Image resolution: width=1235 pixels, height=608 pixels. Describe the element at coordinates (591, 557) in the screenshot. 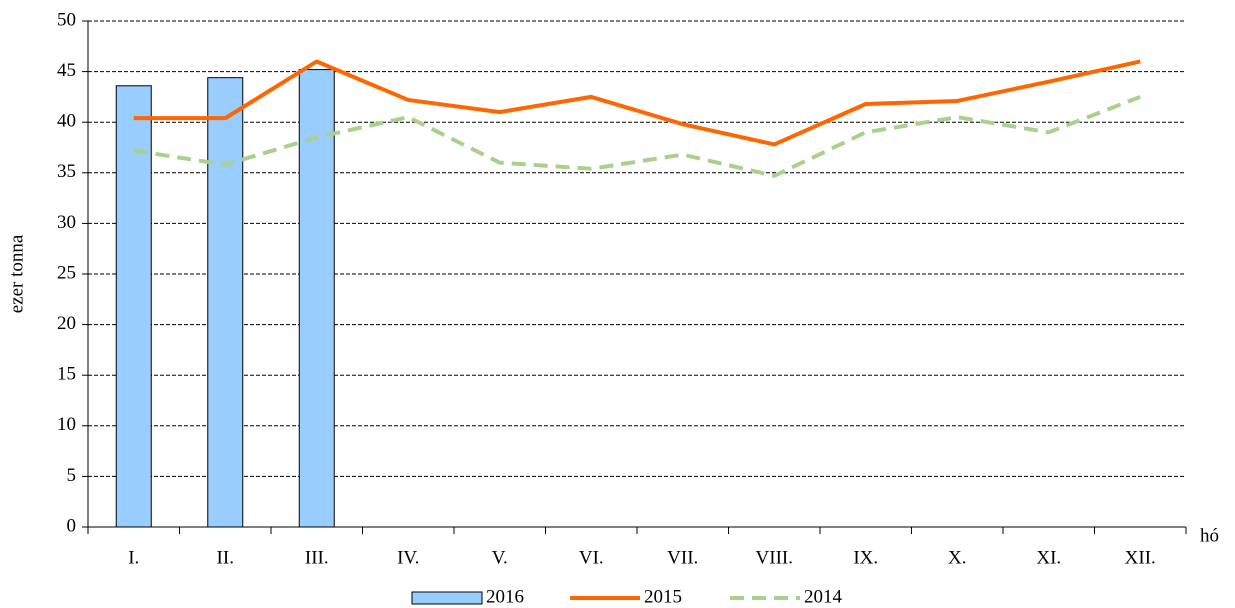

I see `x-tick-label: VI.` at that location.